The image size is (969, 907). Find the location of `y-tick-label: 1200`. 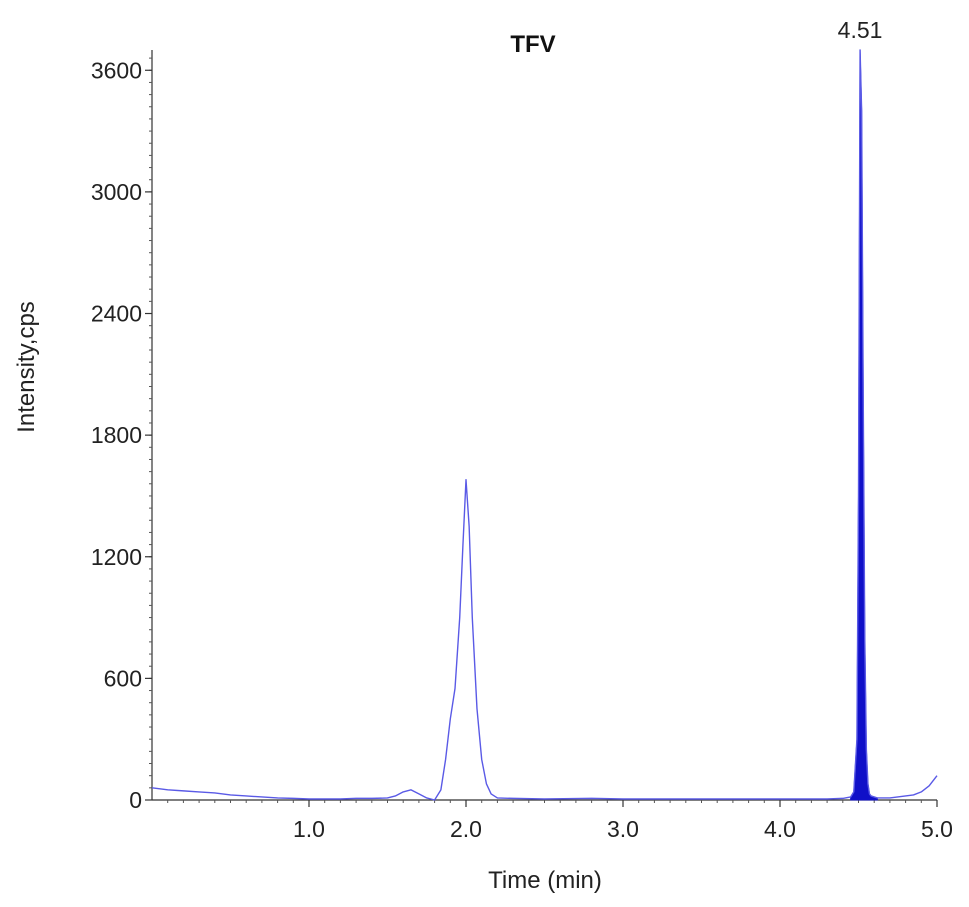

y-tick-label: 1200 is located at coordinates (116, 557).